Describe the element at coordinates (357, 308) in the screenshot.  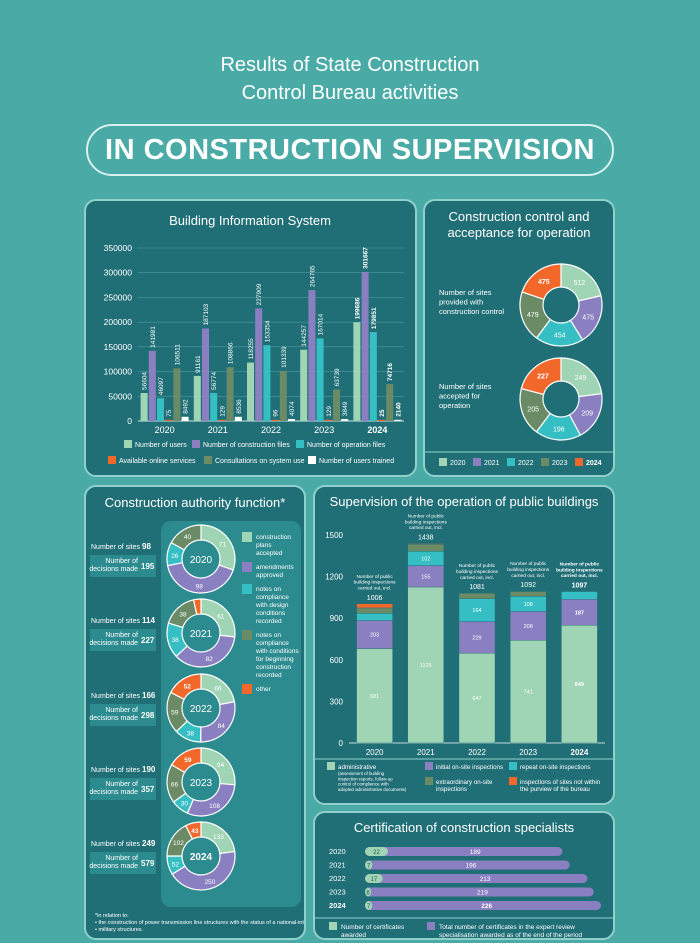
I see `bis-value-label: 199686` at that location.